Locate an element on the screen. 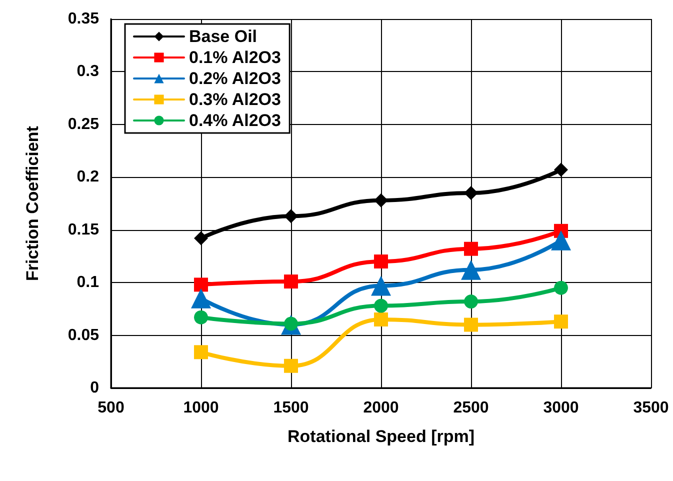  x-tick-label: 2000 is located at coordinates (381, 408).